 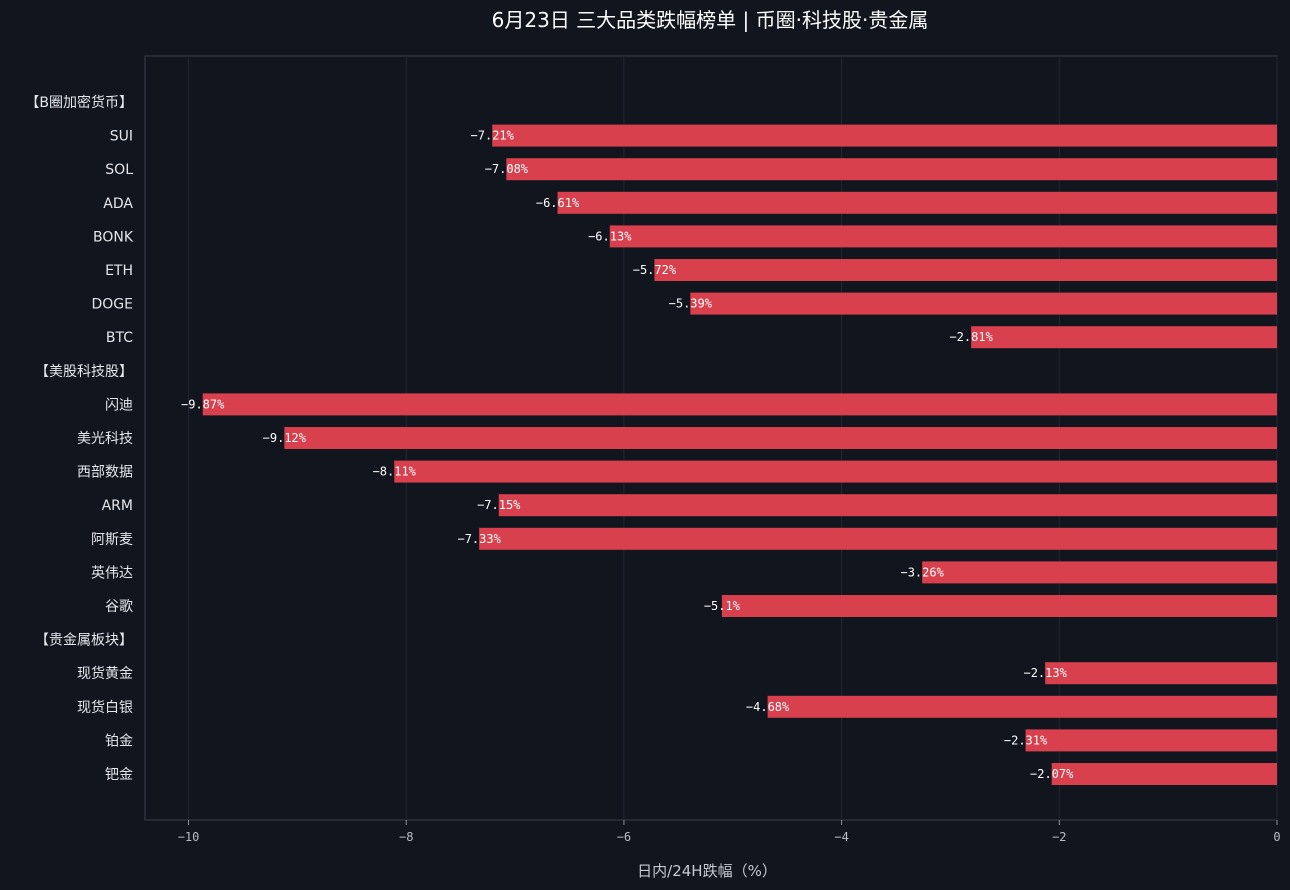 What do you see at coordinates (1276, 837) in the screenshot?
I see `x-tick-label: 0` at bounding box center [1276, 837].